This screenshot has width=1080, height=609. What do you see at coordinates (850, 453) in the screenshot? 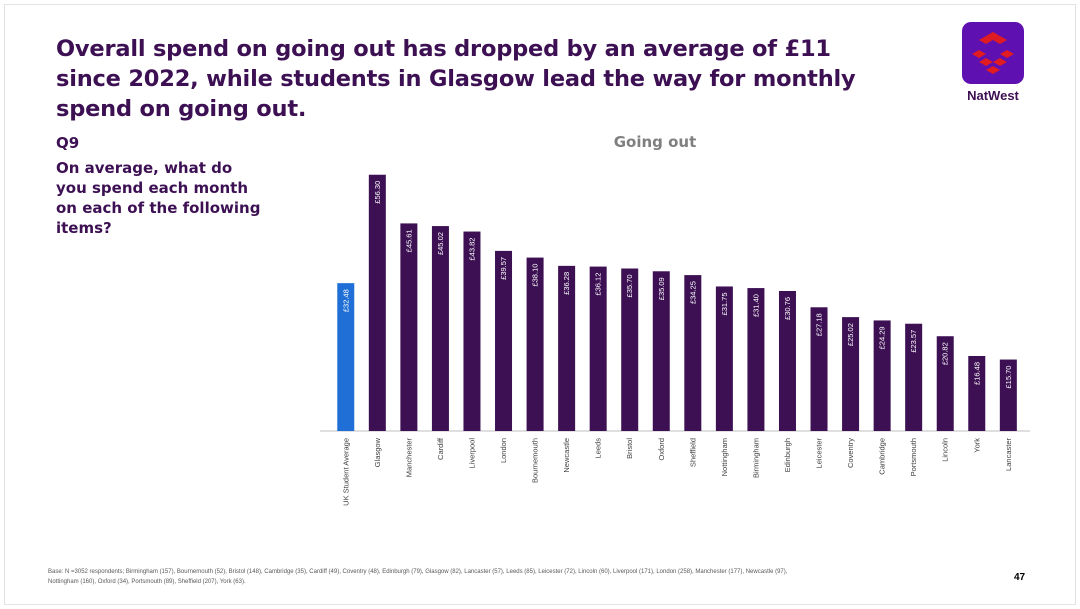
I see `x-tick-label: Coventry` at bounding box center [850, 453].